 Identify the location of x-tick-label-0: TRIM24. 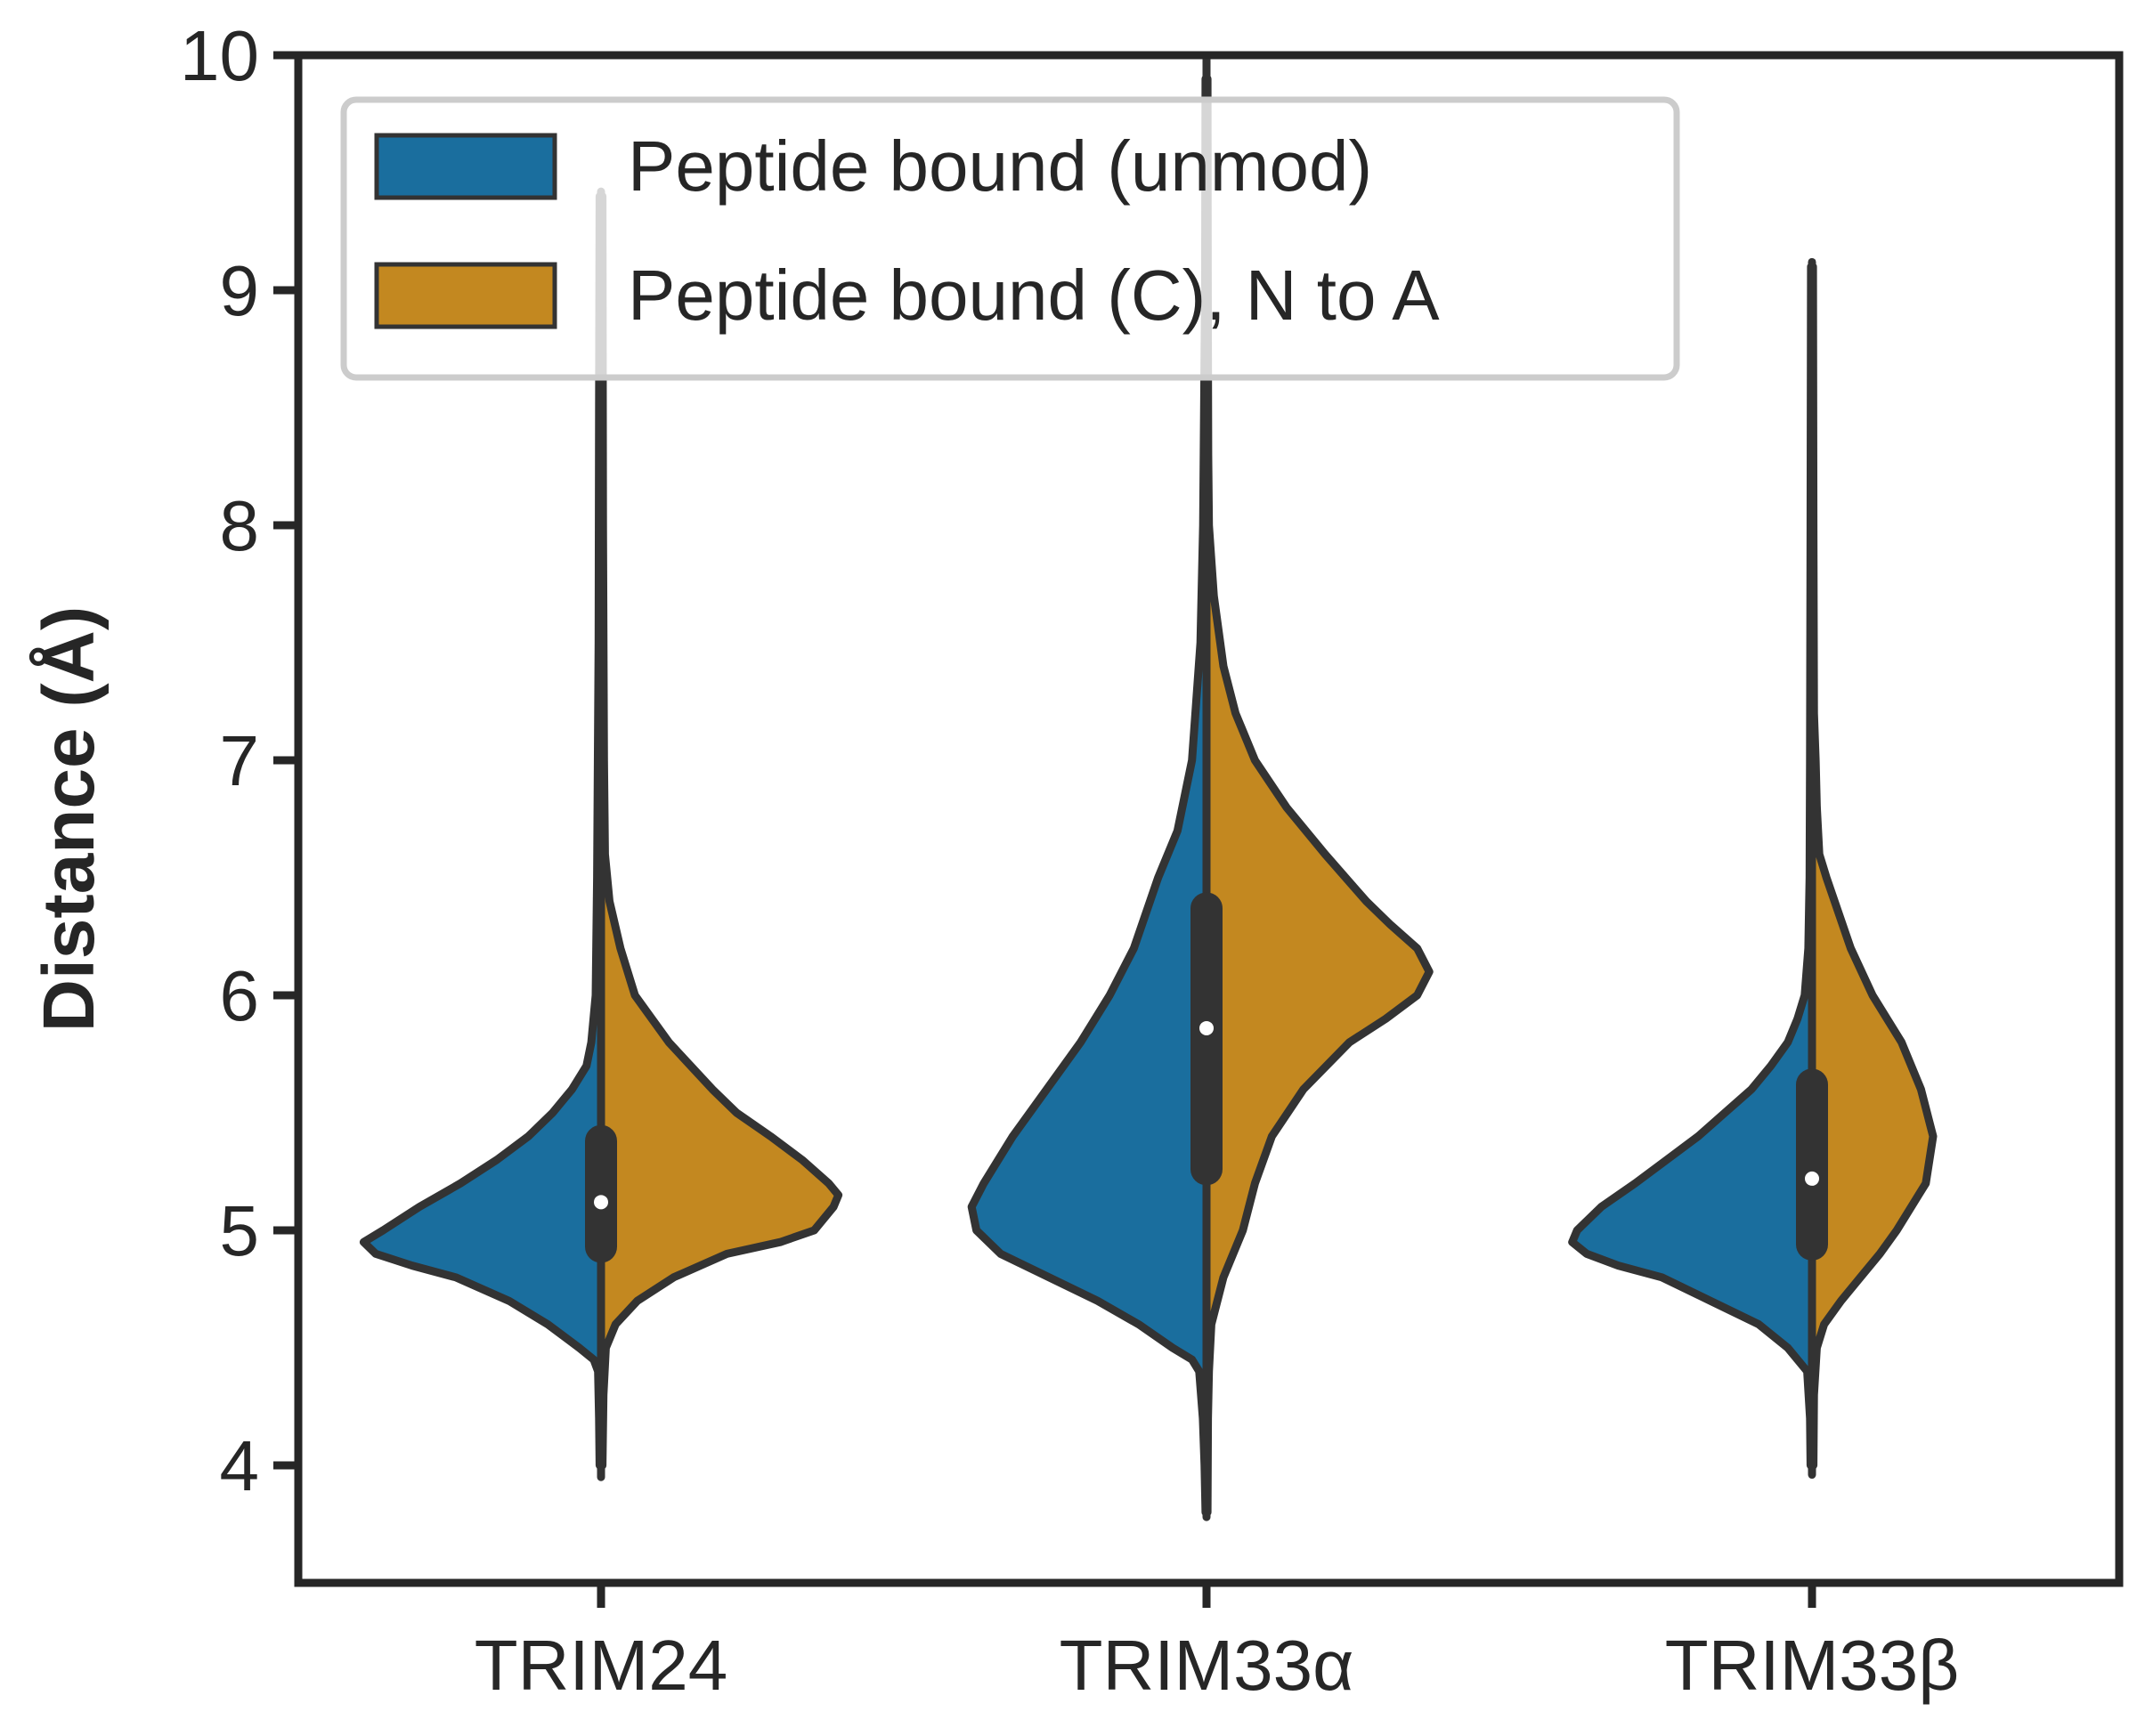
(601, 1665).